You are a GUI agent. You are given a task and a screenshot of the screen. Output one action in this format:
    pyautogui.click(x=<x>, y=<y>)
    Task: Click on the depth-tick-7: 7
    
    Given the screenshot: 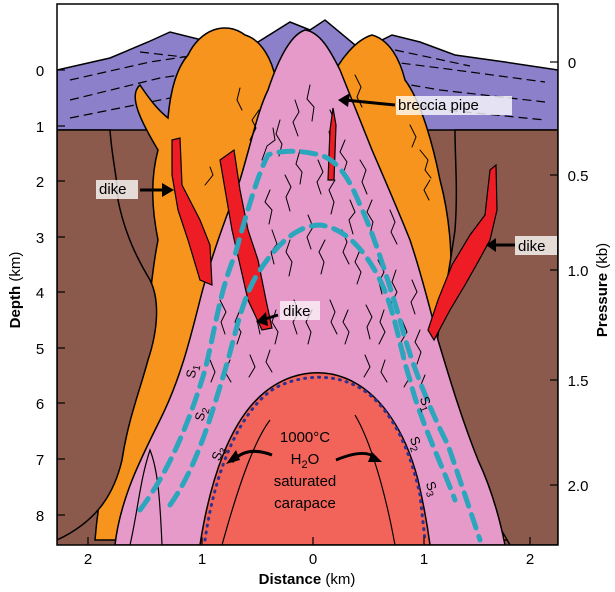 What is the action you would take?
    pyautogui.click(x=40, y=460)
    